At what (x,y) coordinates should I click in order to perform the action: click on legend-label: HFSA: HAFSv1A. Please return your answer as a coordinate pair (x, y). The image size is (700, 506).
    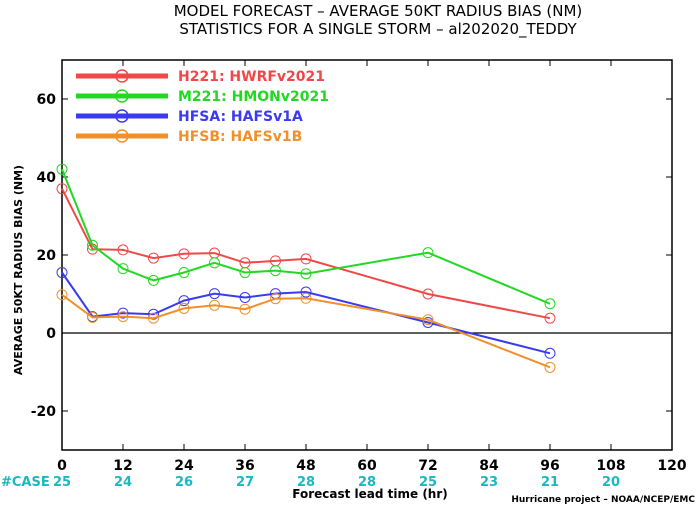
    Looking at the image, I should click on (240, 117).